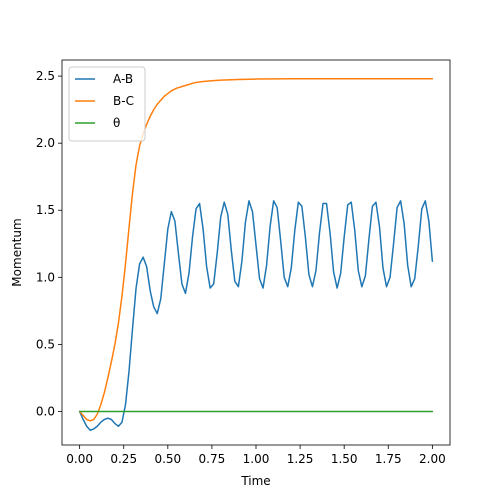  Describe the element at coordinates (45, 76) in the screenshot. I see `y-tick-label: 2.5` at that location.